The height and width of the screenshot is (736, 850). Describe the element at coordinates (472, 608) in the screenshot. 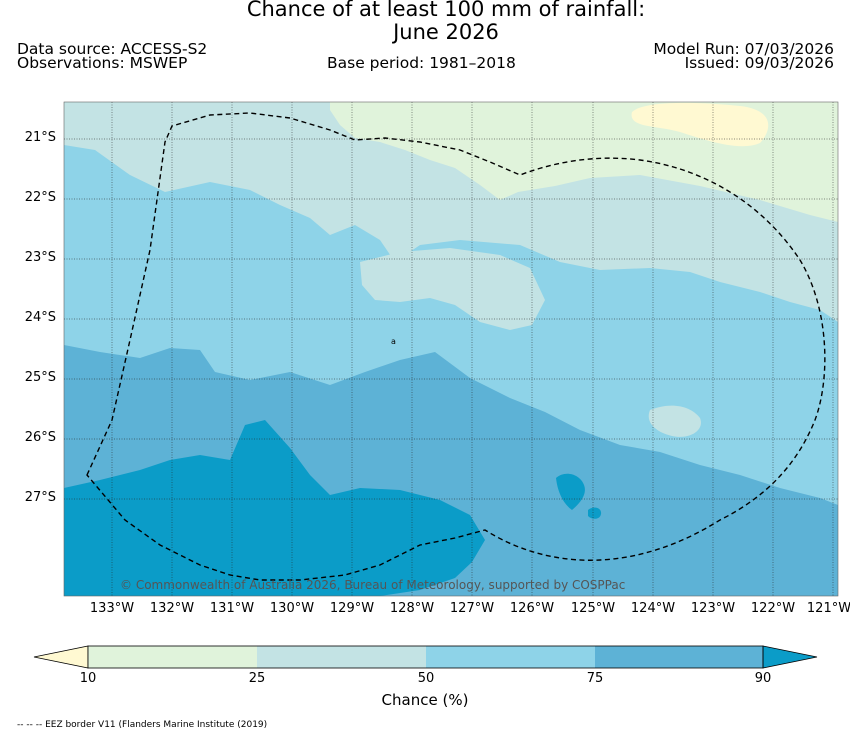

I see `lon-label-127w: 127°W` at that location.